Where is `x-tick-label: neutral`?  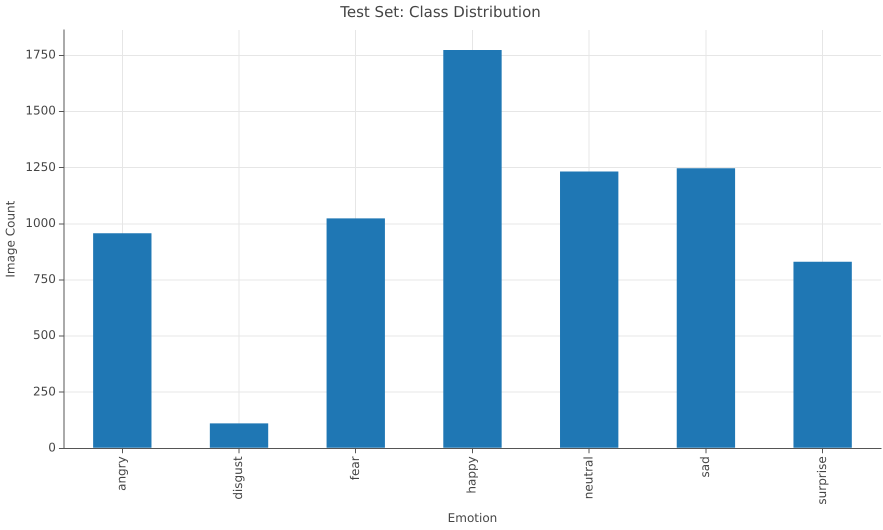 x-tick-label: neutral is located at coordinates (588, 478).